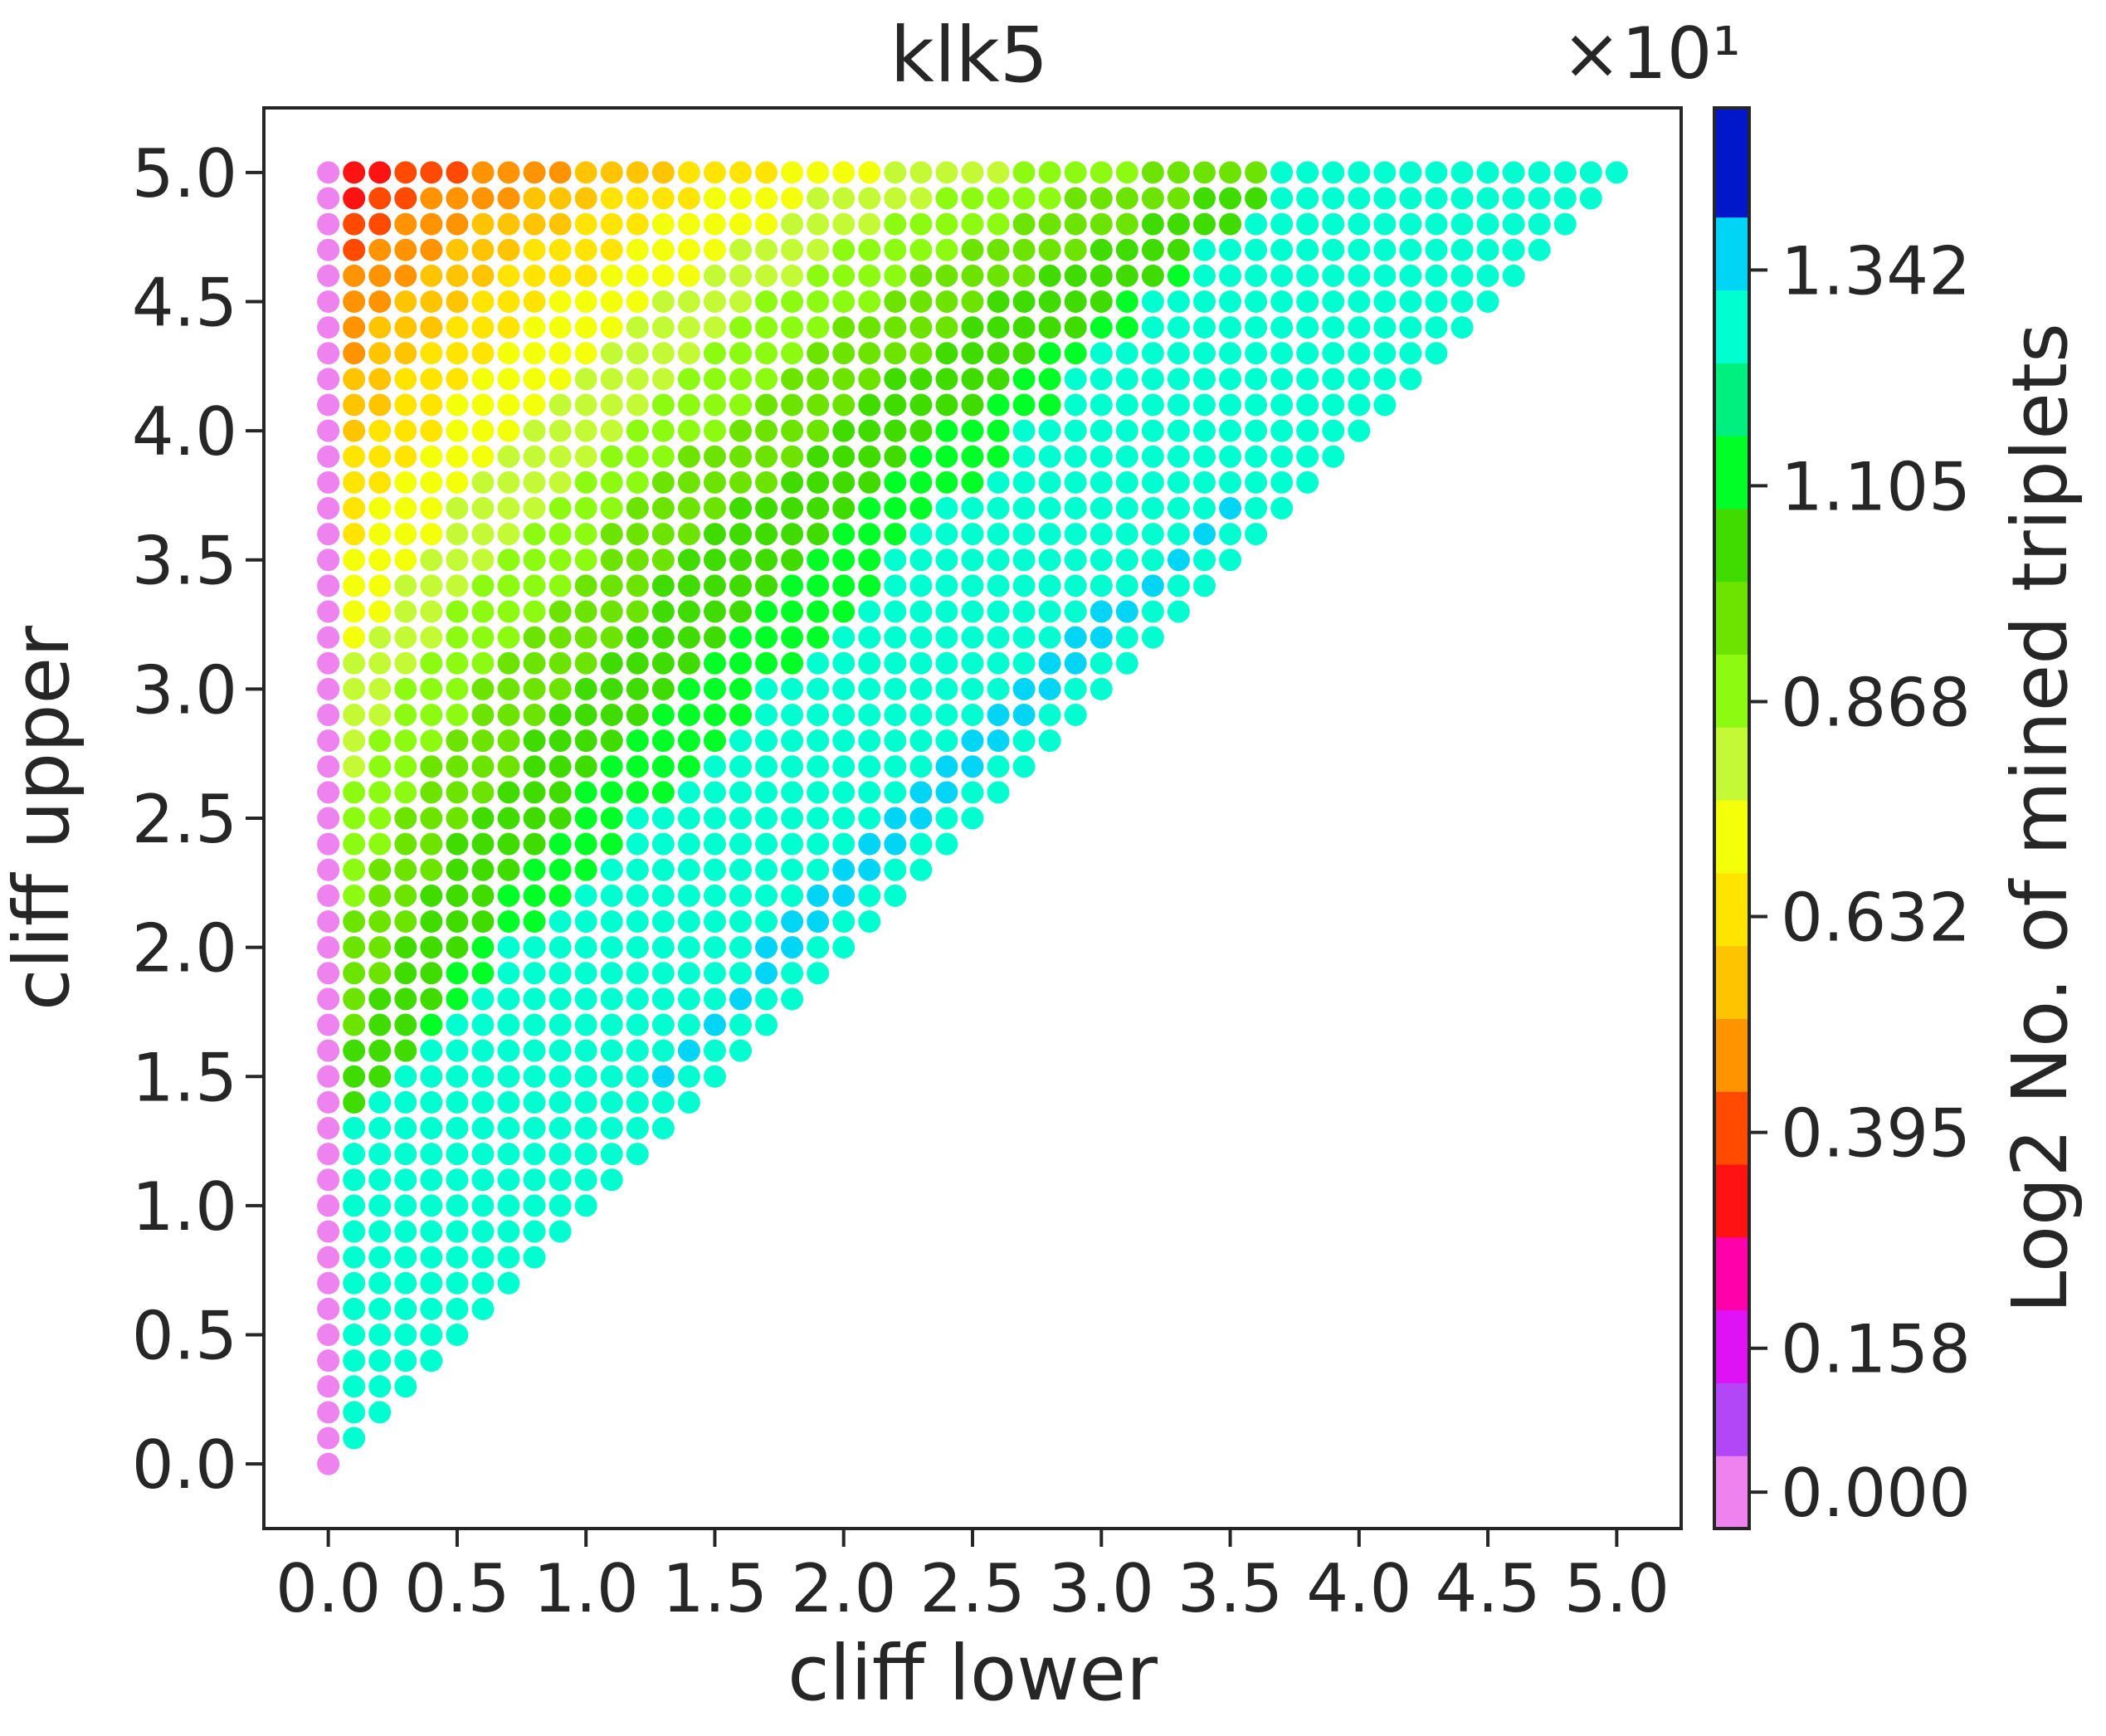  I want to click on y-tick-label: 3.5, so click(184, 561).